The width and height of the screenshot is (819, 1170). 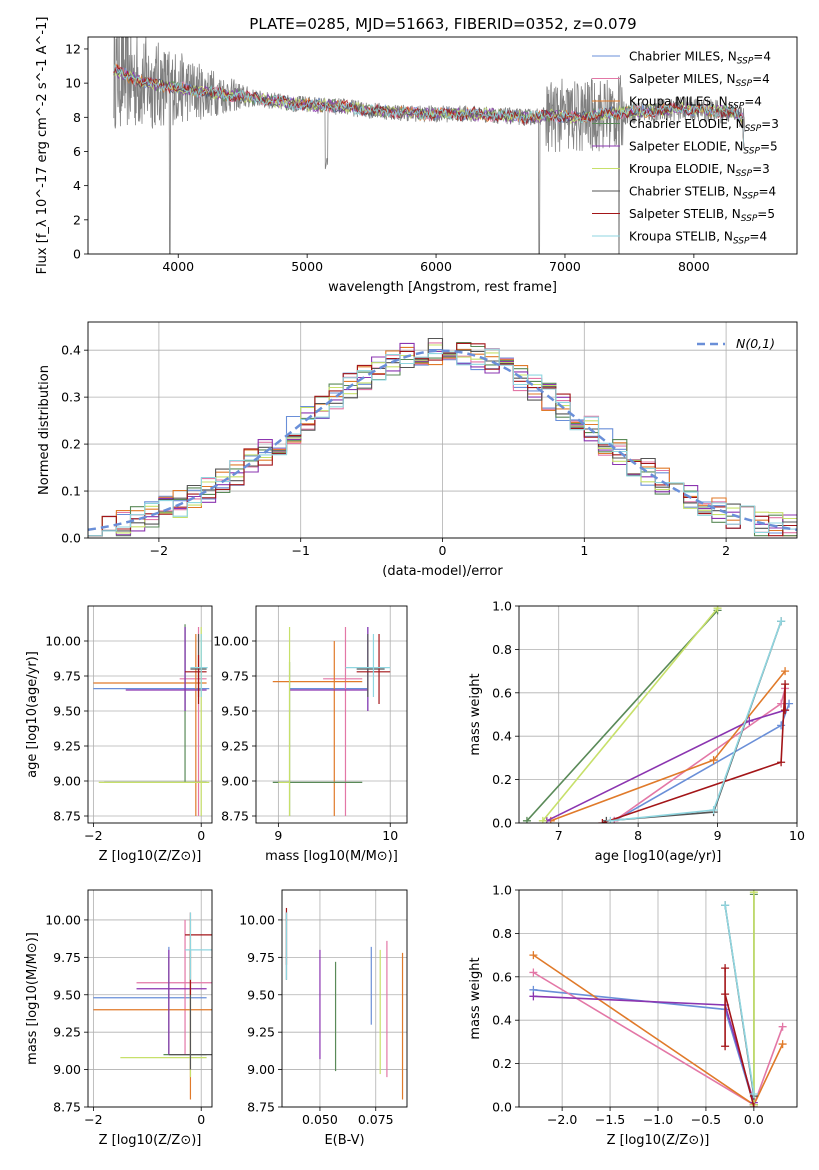 What do you see at coordinates (77, 254) in the screenshot?
I see `y-tick-label: 0` at bounding box center [77, 254].